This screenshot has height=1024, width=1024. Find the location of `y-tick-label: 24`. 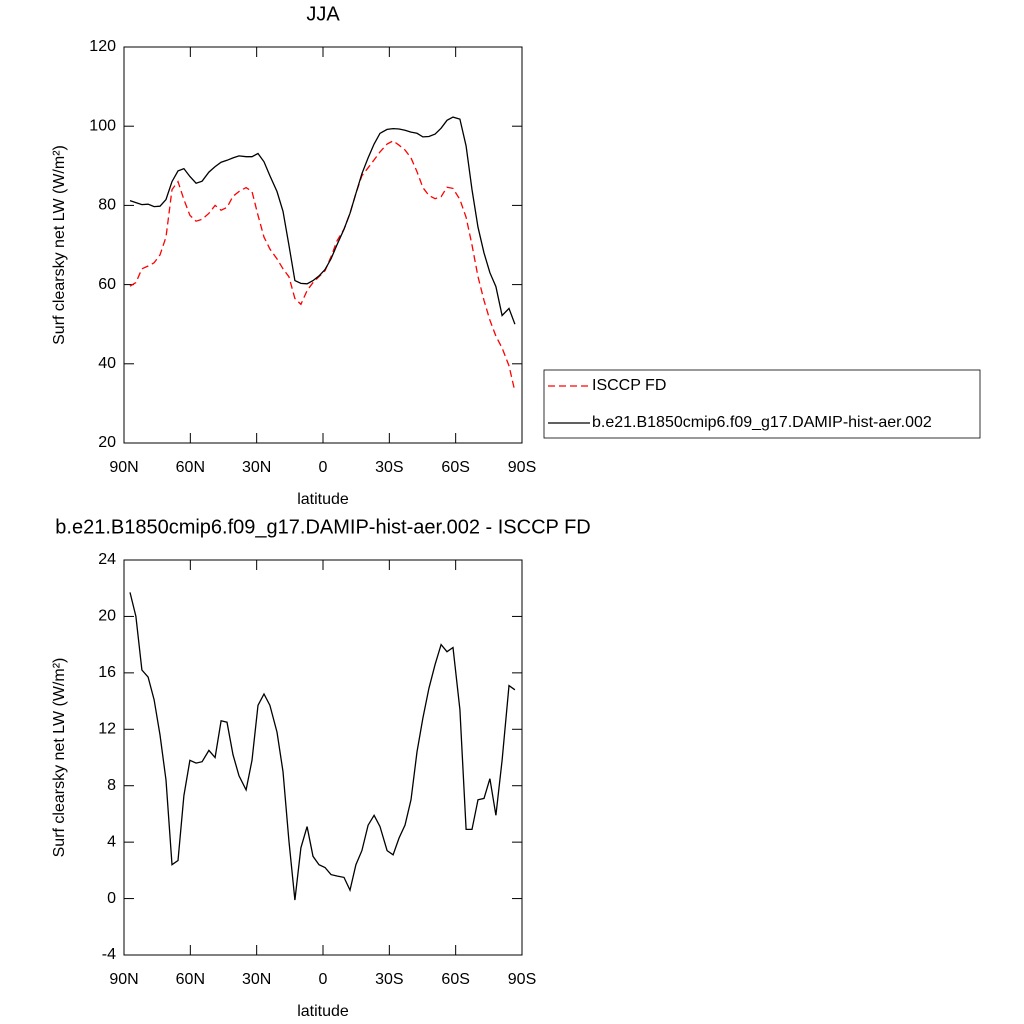

y-tick-label: 24 is located at coordinates (107, 559).